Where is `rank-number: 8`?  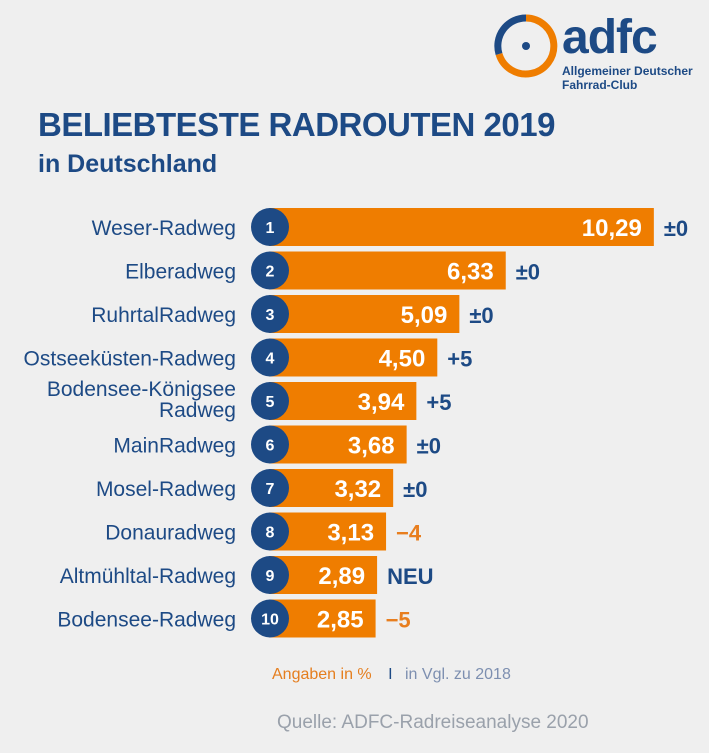 rank-number: 8 is located at coordinates (270, 533).